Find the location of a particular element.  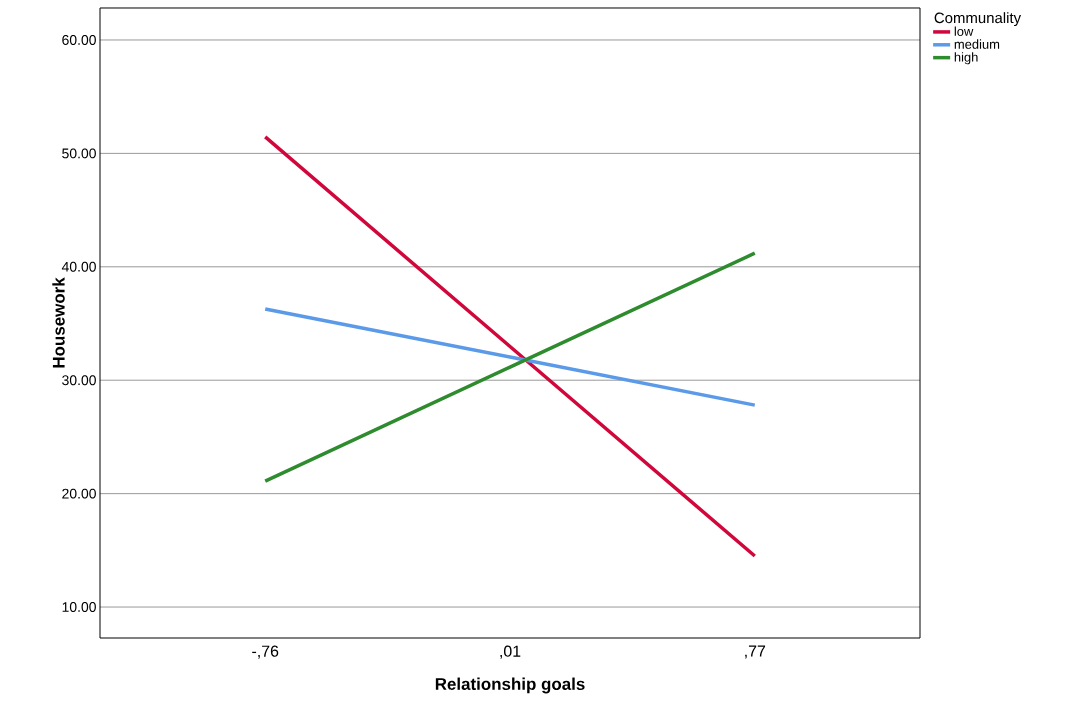

y-tick-label: 40.00 is located at coordinates (78, 266).